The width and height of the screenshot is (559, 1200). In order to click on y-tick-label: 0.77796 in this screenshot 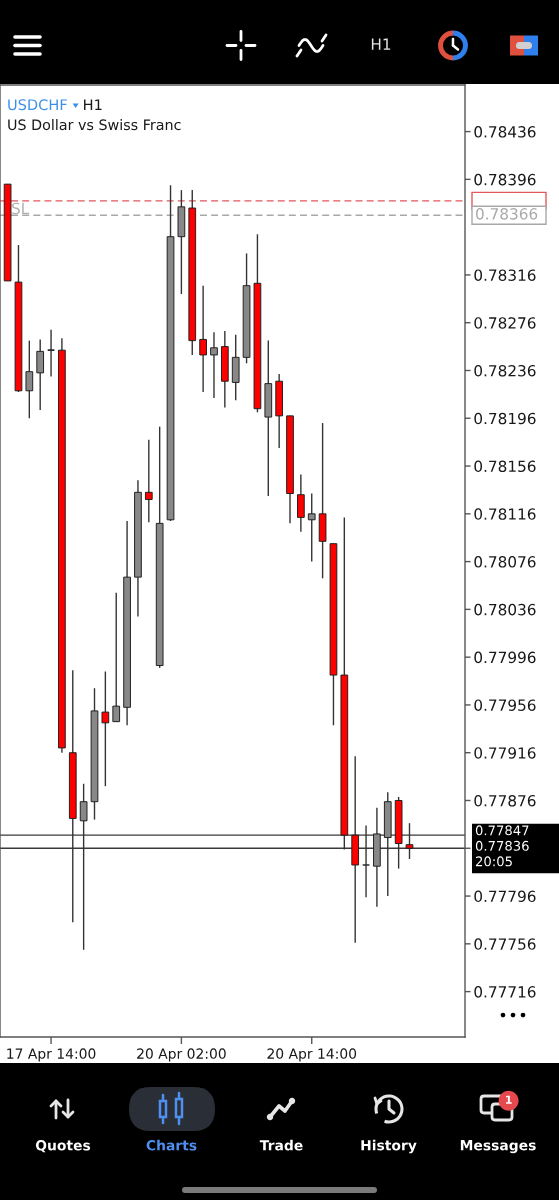, I will do `click(505, 896)`.